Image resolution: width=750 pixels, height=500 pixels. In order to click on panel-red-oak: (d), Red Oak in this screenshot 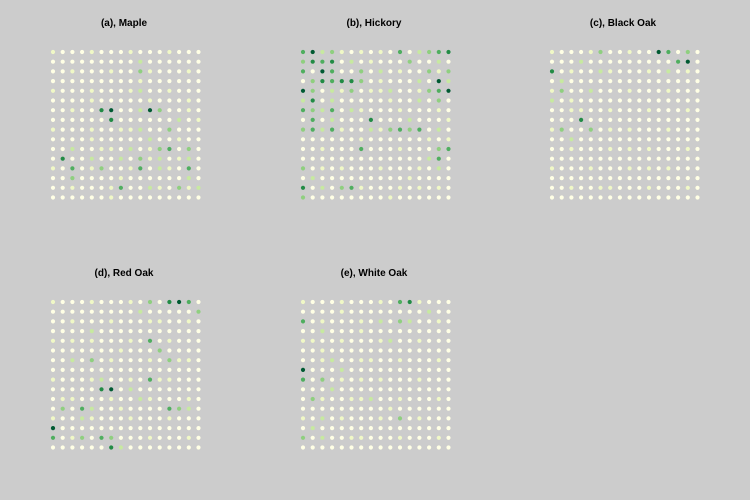, I will do `click(124, 368)`.